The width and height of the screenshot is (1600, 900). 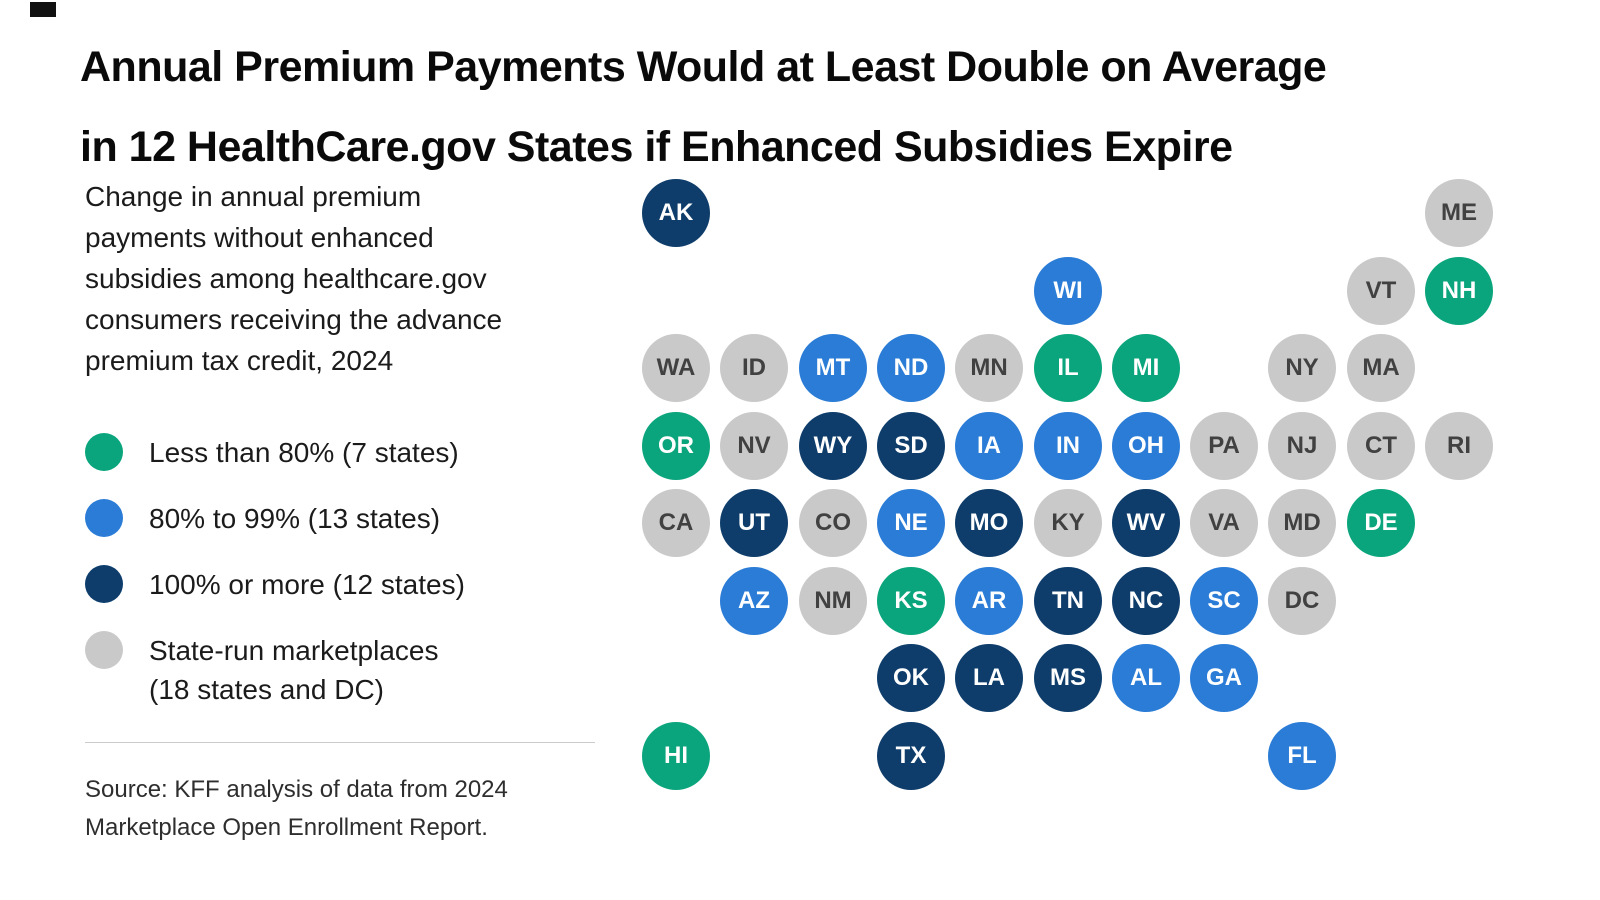 I want to click on legend-label-navy: 100% or more (12 states), so click(x=307, y=584).